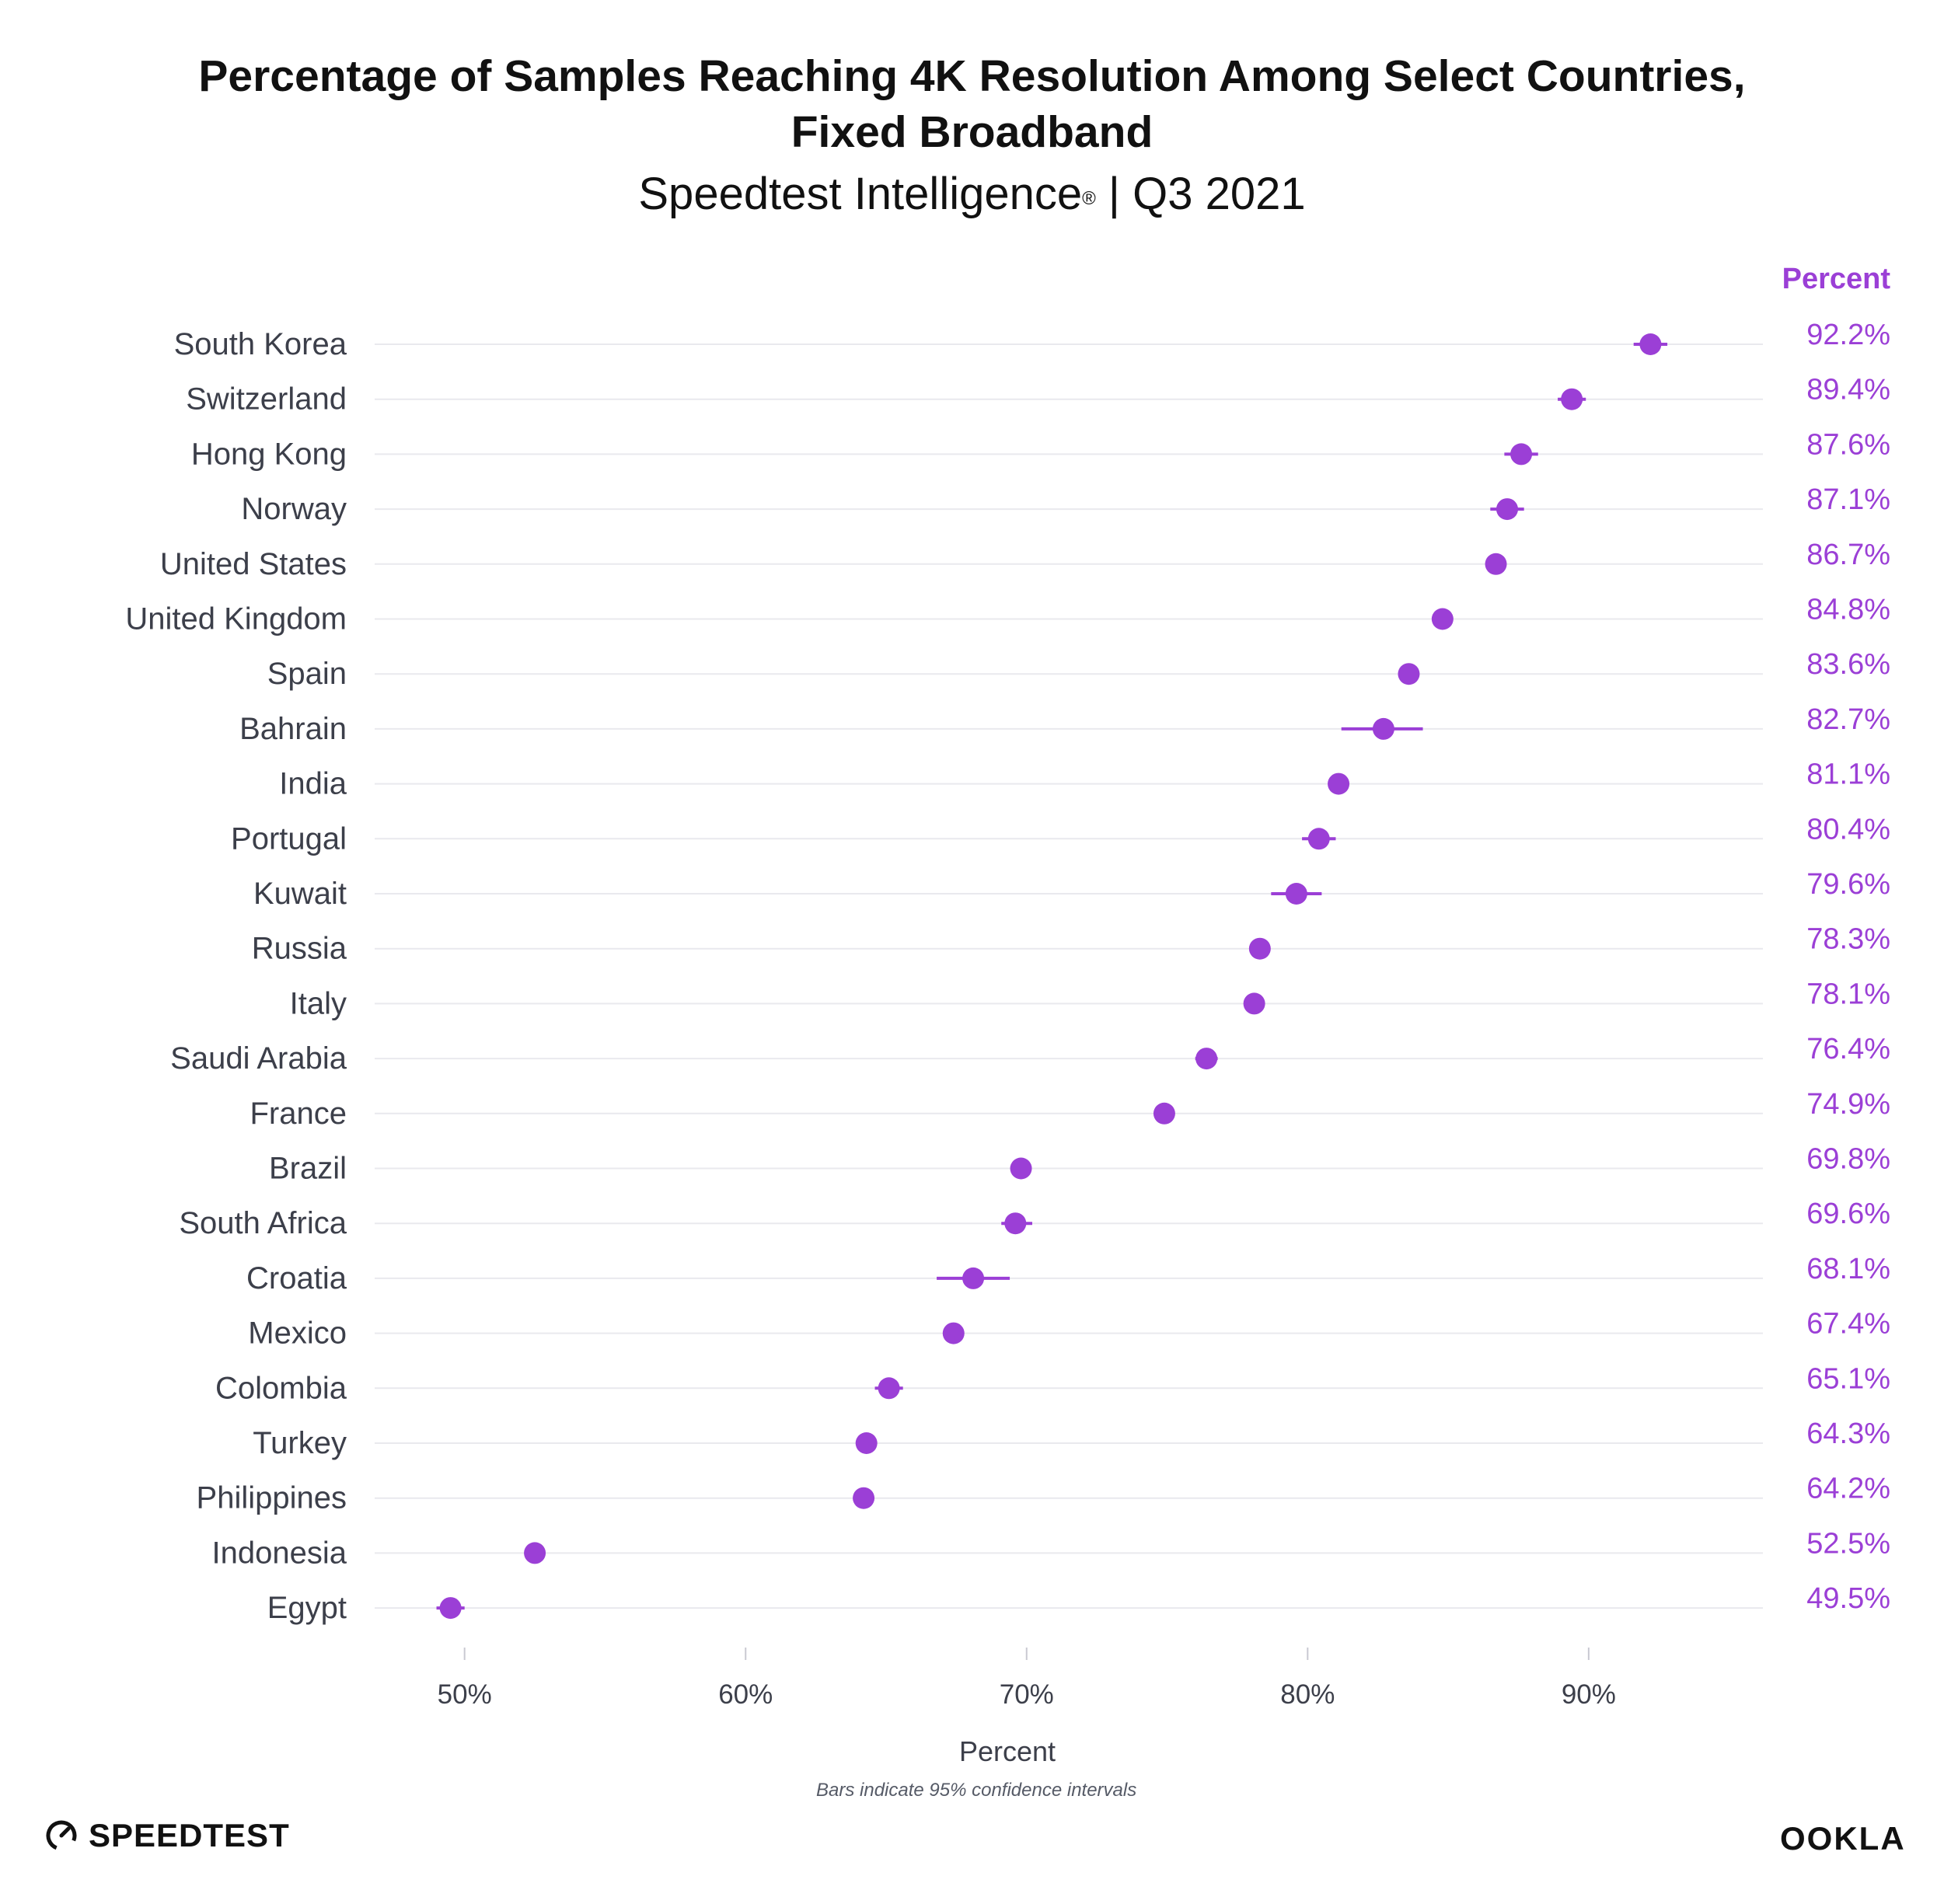  What do you see at coordinates (1848, 1599) in the screenshot?
I see `value-label: 49.5%` at bounding box center [1848, 1599].